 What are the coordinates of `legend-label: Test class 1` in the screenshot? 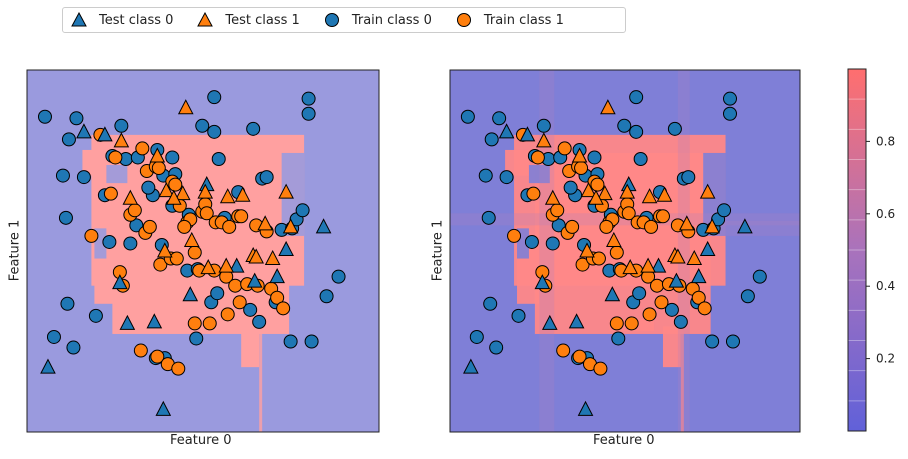 It's located at (262, 20).